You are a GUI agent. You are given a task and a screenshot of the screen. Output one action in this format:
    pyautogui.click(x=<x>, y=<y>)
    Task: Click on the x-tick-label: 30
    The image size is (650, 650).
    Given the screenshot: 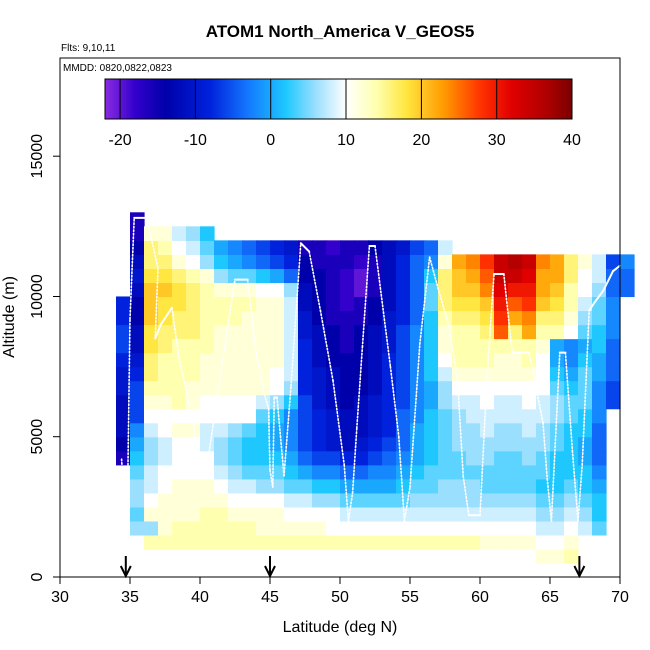 What is the action you would take?
    pyautogui.click(x=60, y=597)
    